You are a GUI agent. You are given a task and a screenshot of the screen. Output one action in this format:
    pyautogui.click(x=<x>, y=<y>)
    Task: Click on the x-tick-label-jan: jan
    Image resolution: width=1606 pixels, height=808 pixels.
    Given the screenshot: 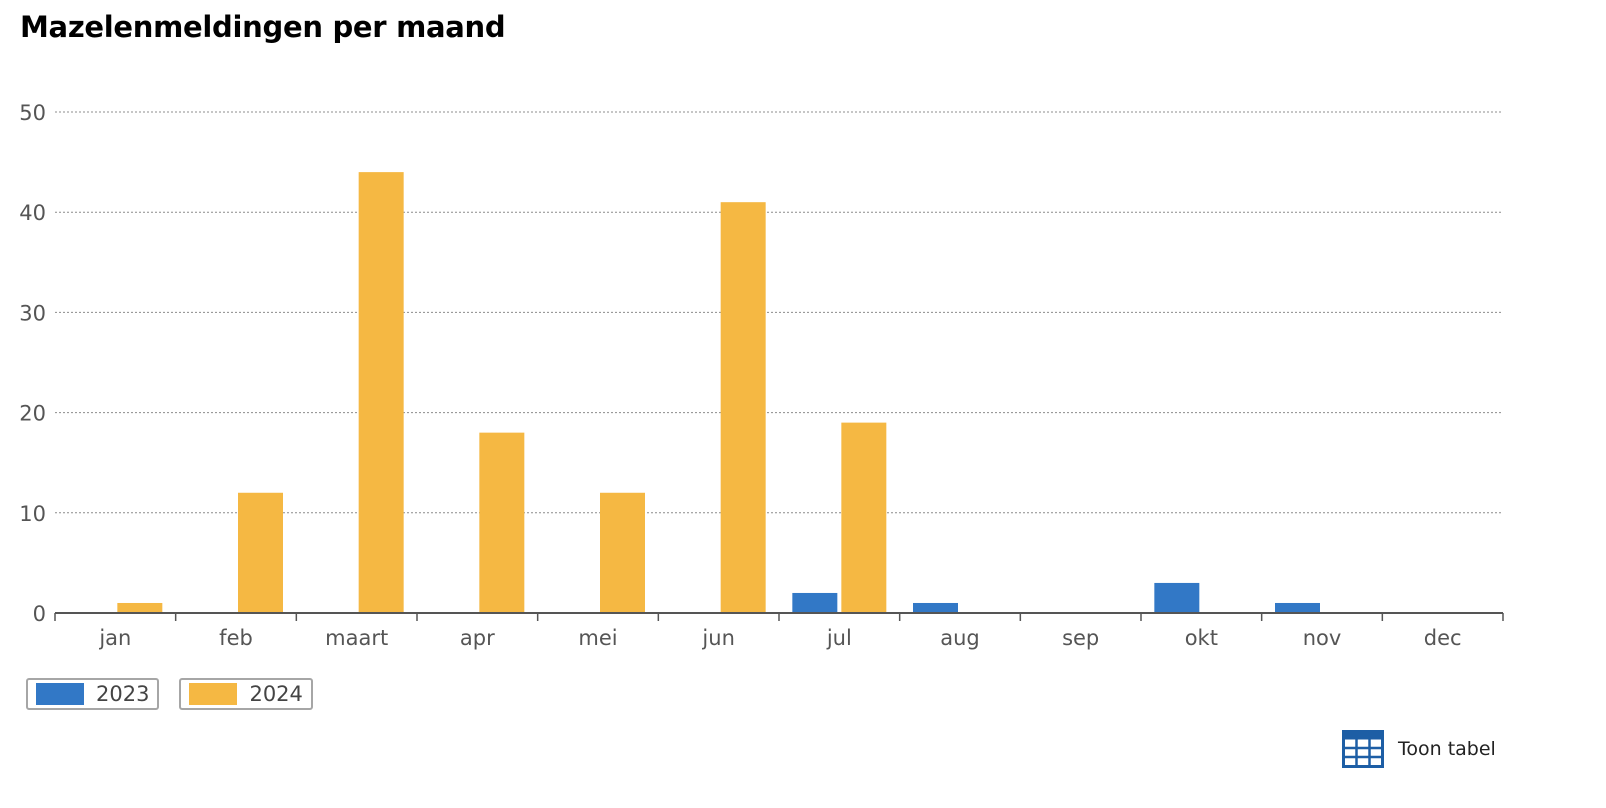 What is the action you would take?
    pyautogui.click(x=114, y=638)
    